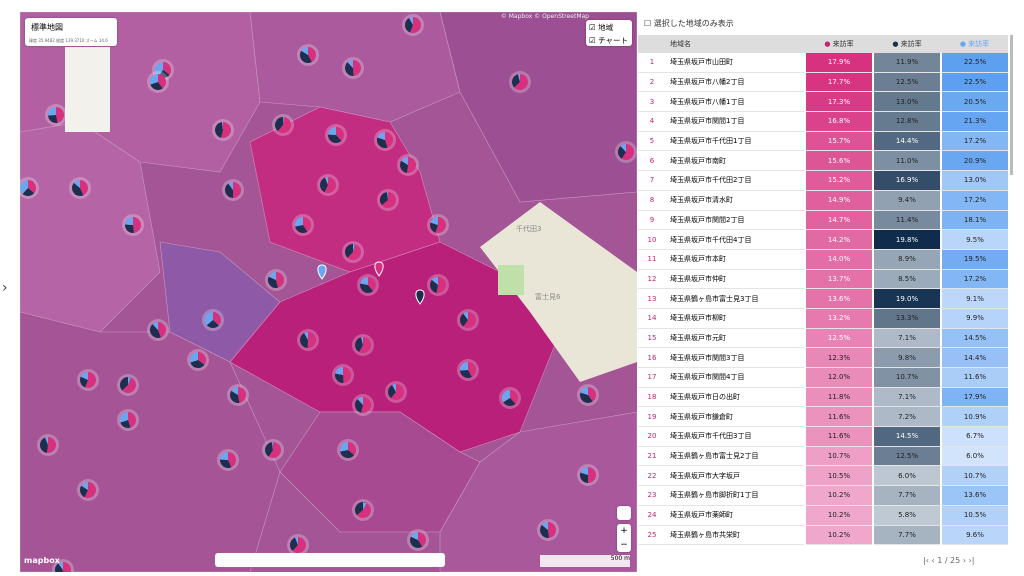  Describe the element at coordinates (624, 538) in the screenshot. I see `zoom-buttons: + −` at that location.